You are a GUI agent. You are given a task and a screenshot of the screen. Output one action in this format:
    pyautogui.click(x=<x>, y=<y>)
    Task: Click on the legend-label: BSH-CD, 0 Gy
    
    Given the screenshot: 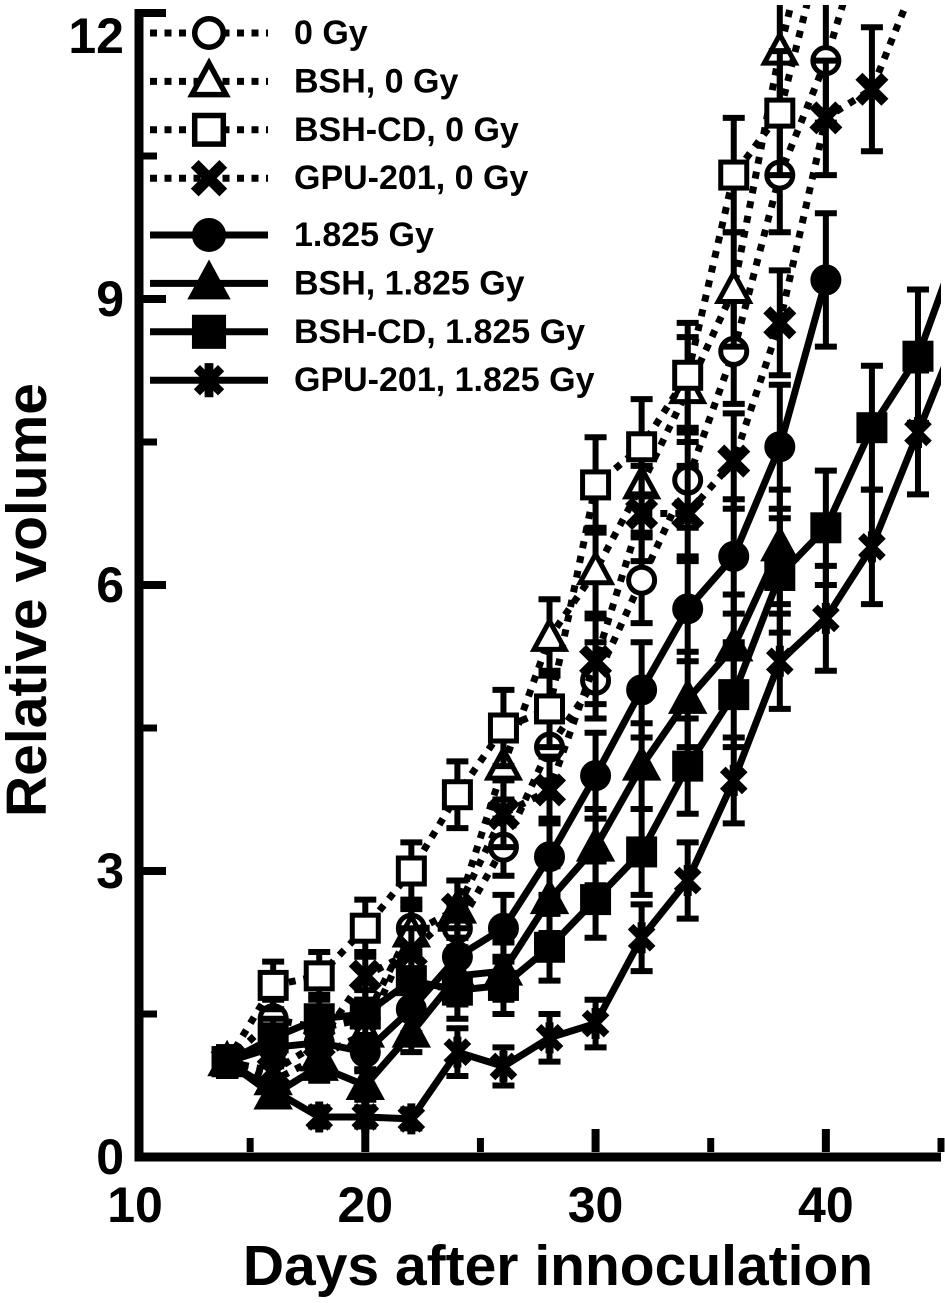 What is the action you would take?
    pyautogui.click(x=406, y=130)
    